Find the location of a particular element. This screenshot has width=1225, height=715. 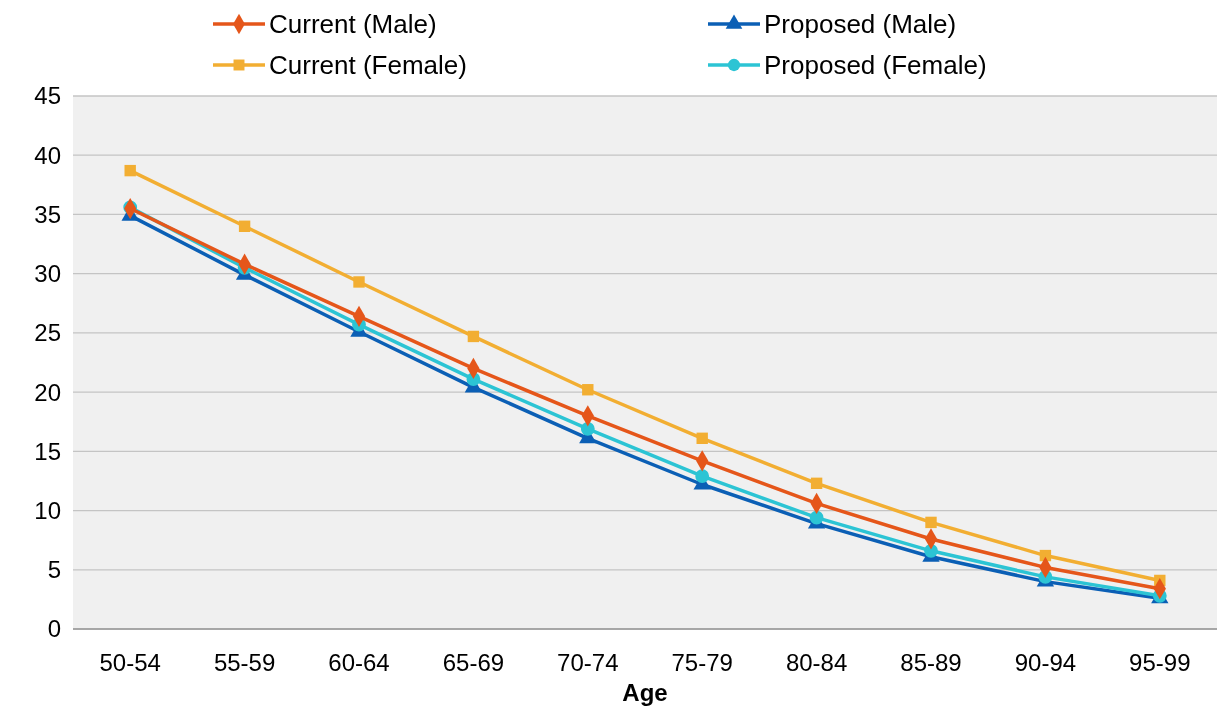

x-tick-label: 55-59 is located at coordinates (244, 662).